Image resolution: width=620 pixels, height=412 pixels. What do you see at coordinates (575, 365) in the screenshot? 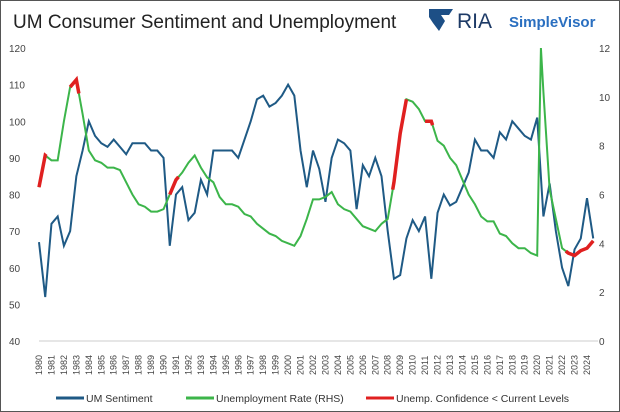
I see `x-tick-label: 2023` at bounding box center [575, 365].